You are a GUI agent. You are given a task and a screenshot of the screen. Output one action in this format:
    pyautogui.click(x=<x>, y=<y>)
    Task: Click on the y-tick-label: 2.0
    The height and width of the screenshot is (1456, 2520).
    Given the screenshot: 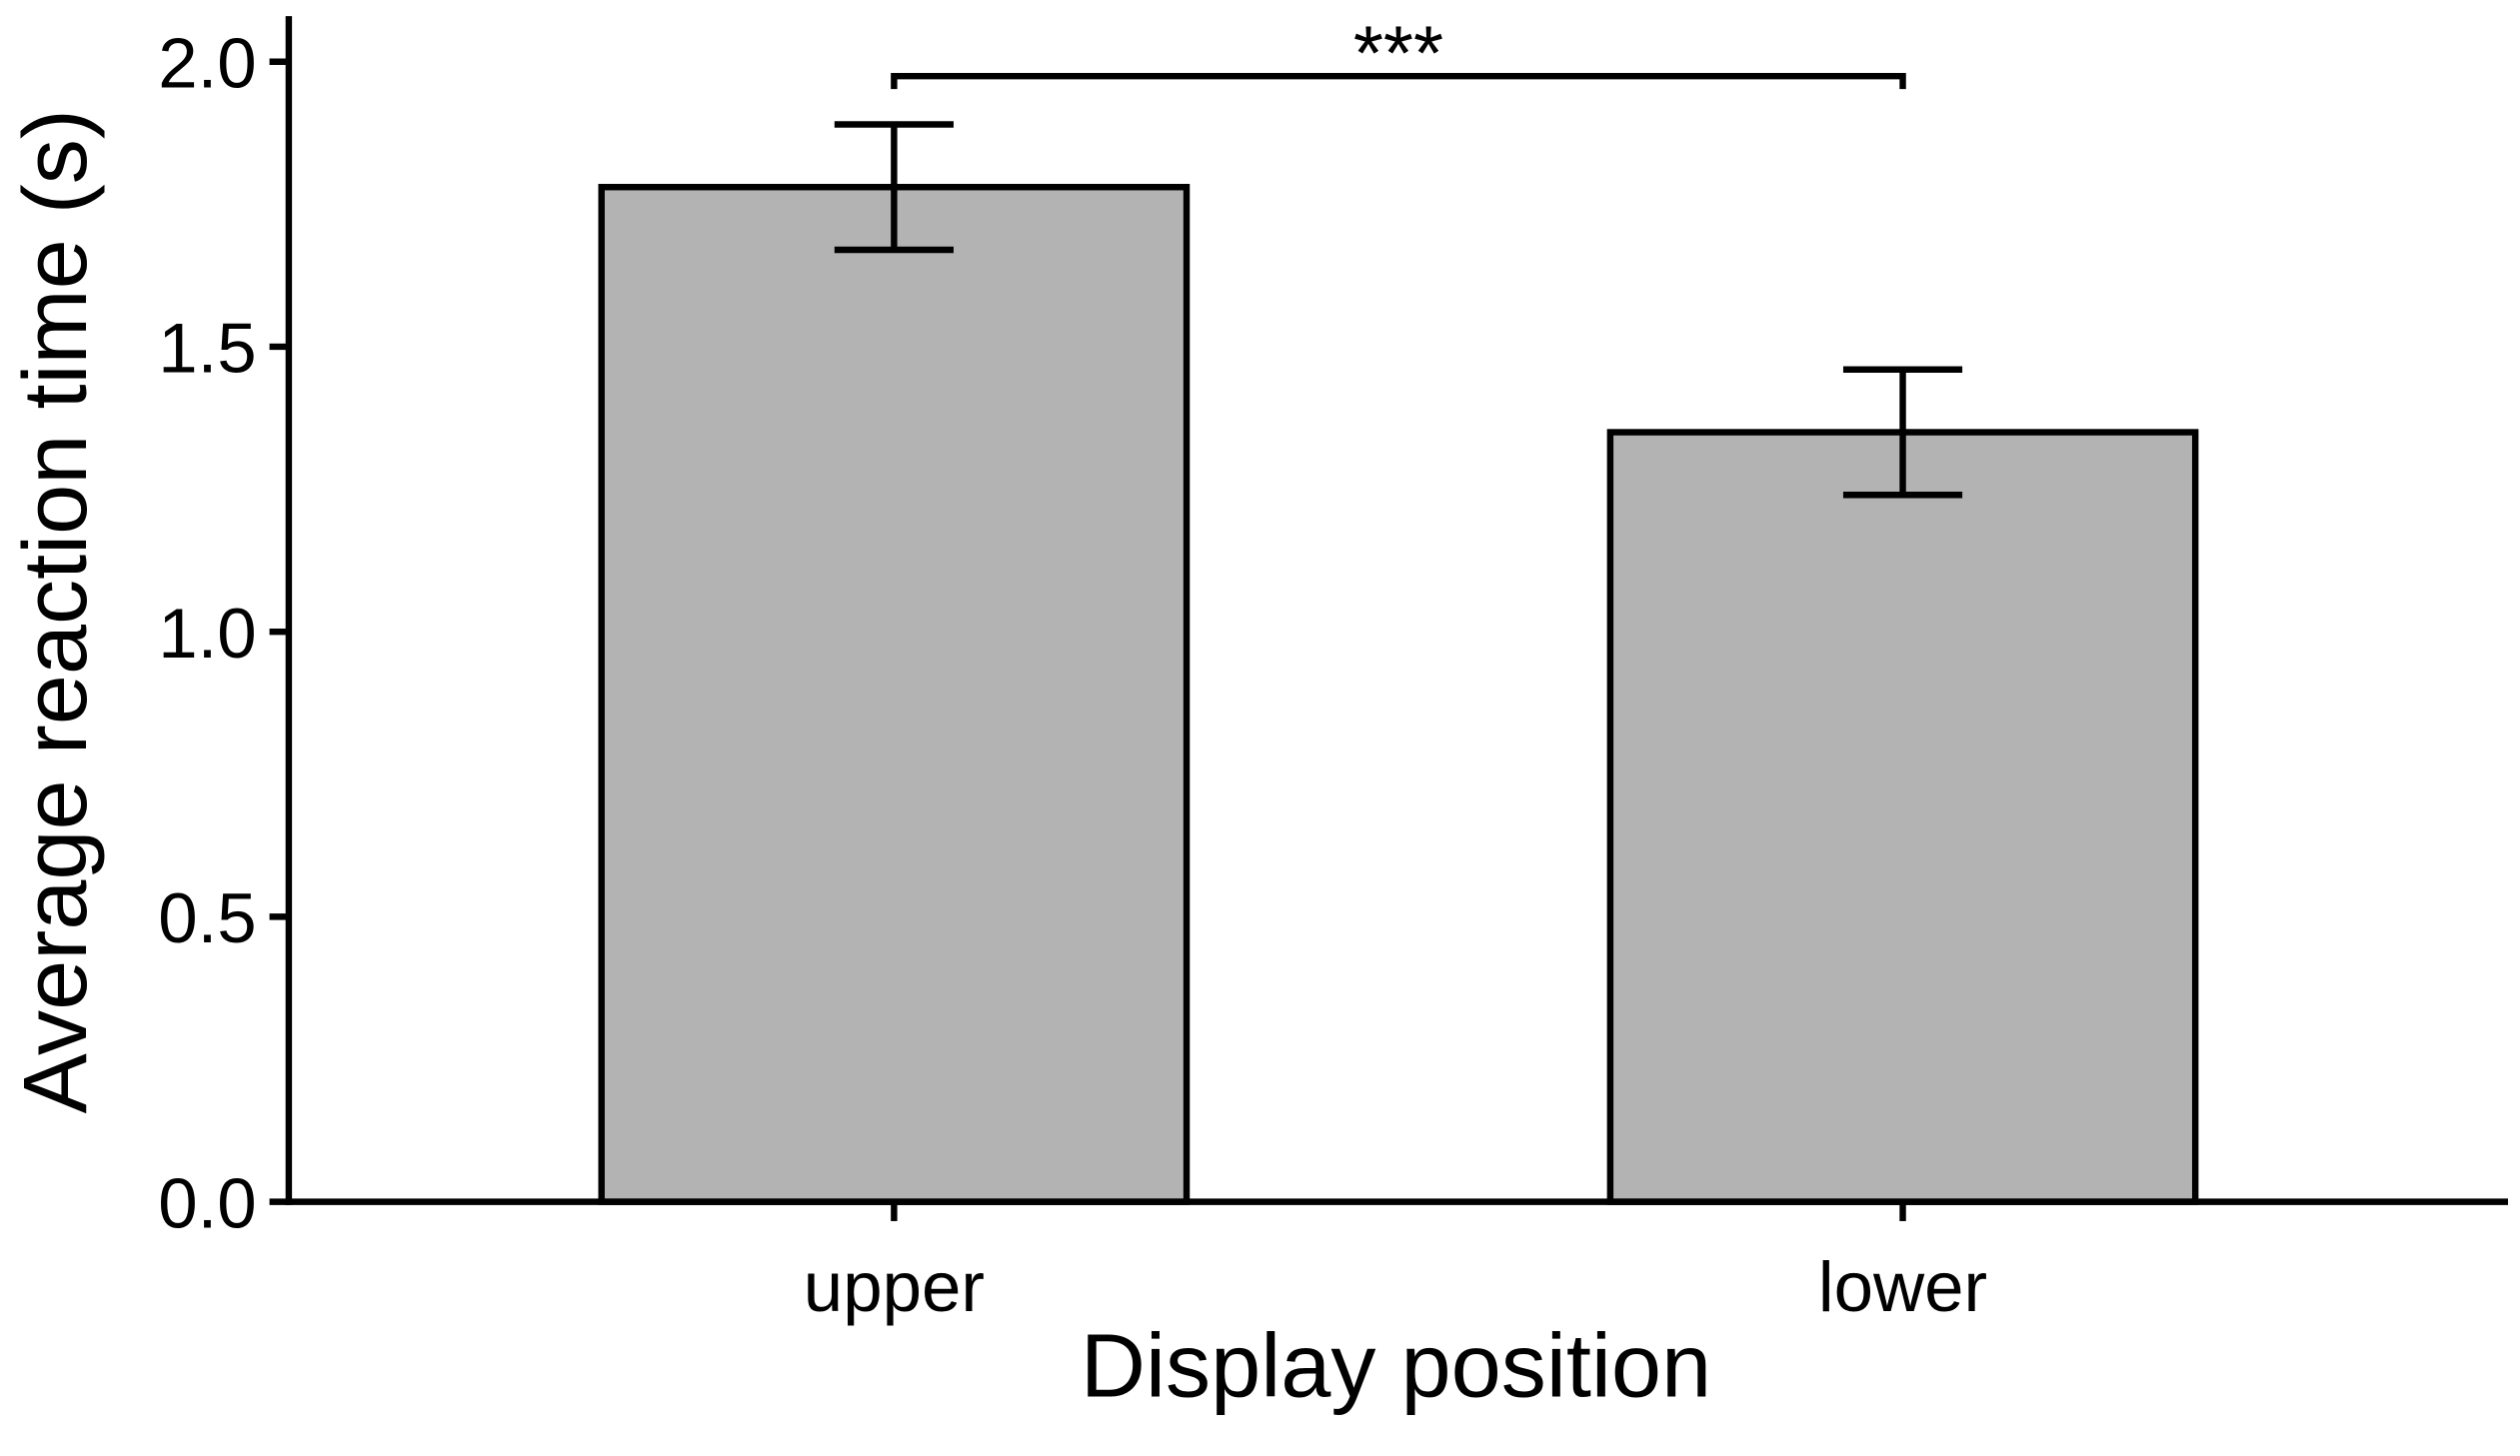 What is the action you would take?
    pyautogui.click(x=207, y=63)
    